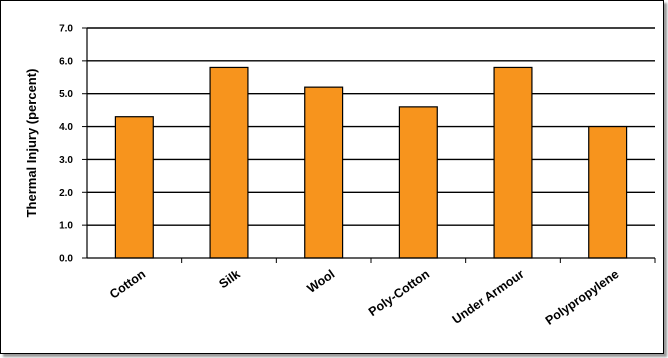 The width and height of the screenshot is (668, 358). I want to click on y-tick-labels: 0.0 1.0 2.0 3.0 4.0 5.0 6.0 7.0, so click(66, 144).